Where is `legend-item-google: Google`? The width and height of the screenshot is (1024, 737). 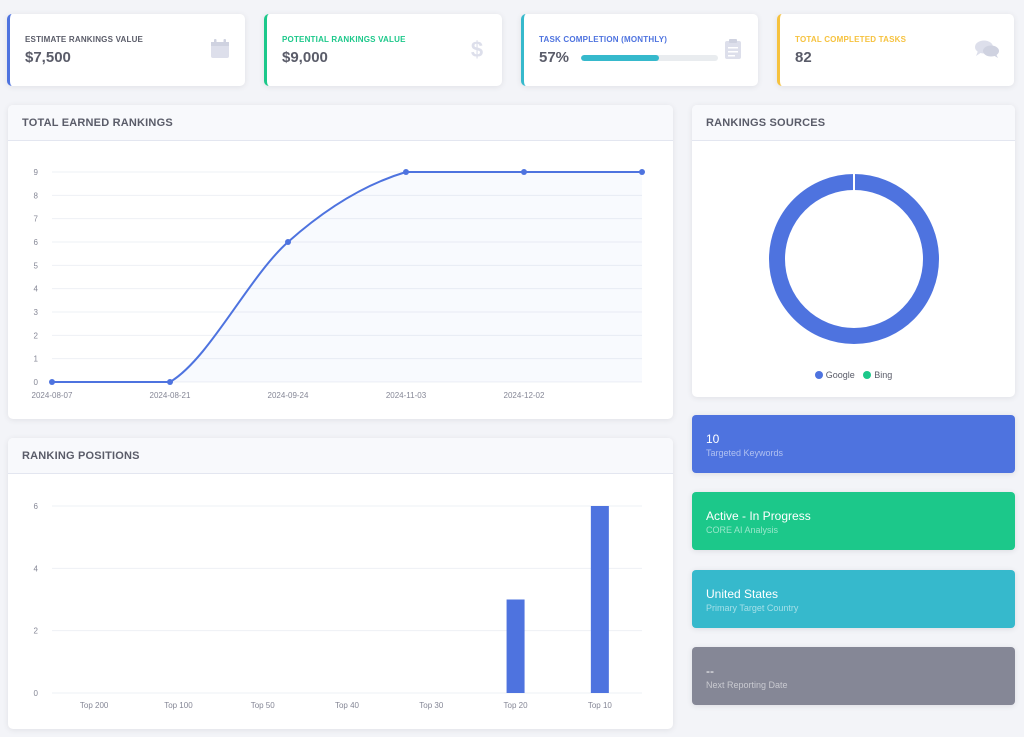
legend-item-google: Google is located at coordinates (834, 375).